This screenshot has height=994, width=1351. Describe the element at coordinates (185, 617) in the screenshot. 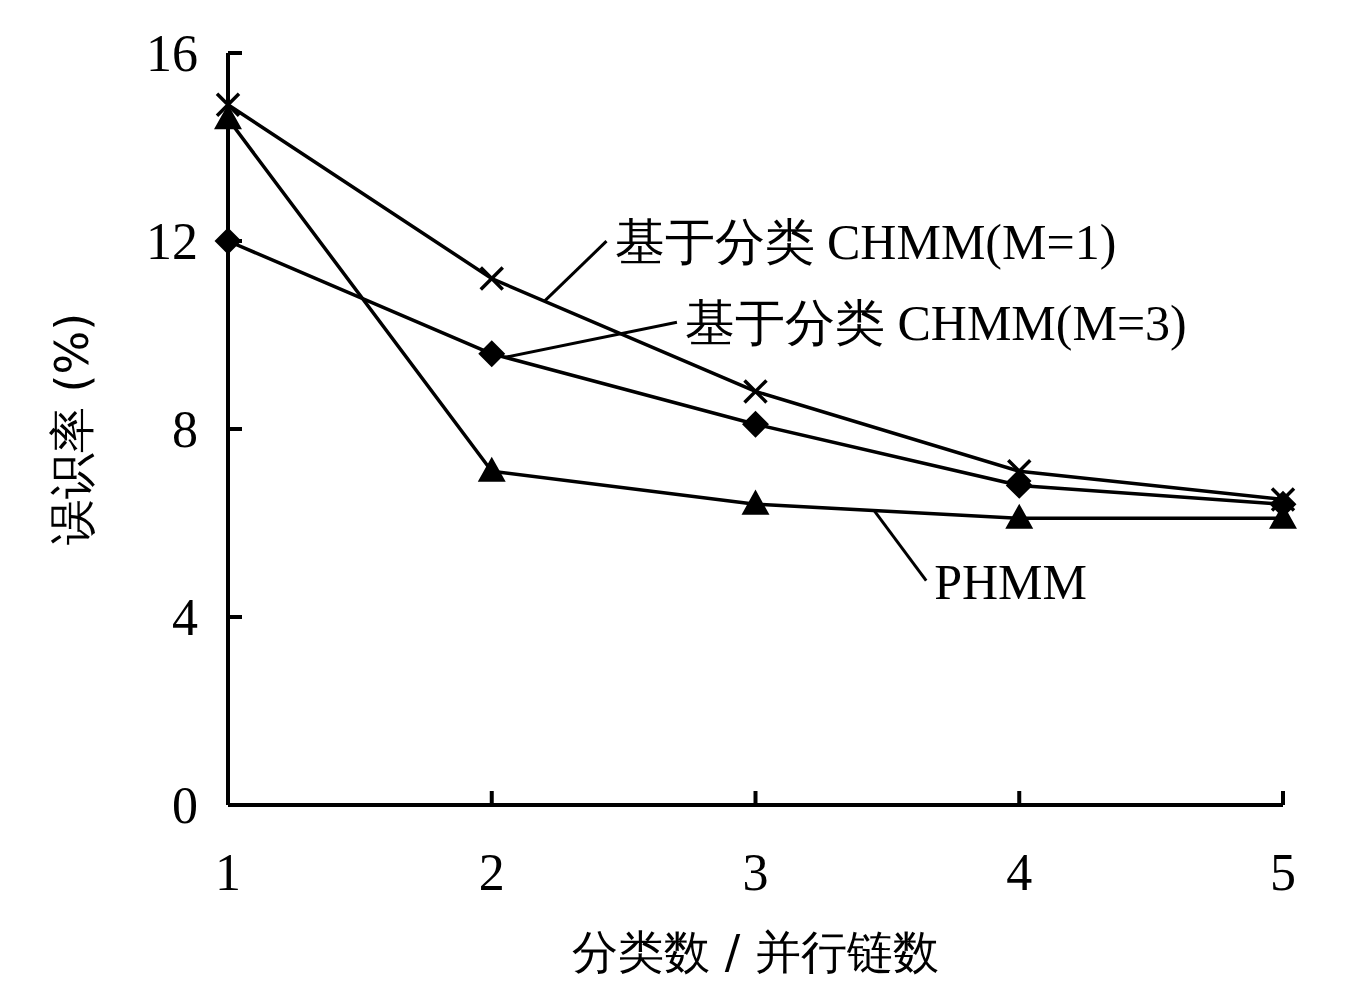

I see `y-tick-label: 4` at that location.